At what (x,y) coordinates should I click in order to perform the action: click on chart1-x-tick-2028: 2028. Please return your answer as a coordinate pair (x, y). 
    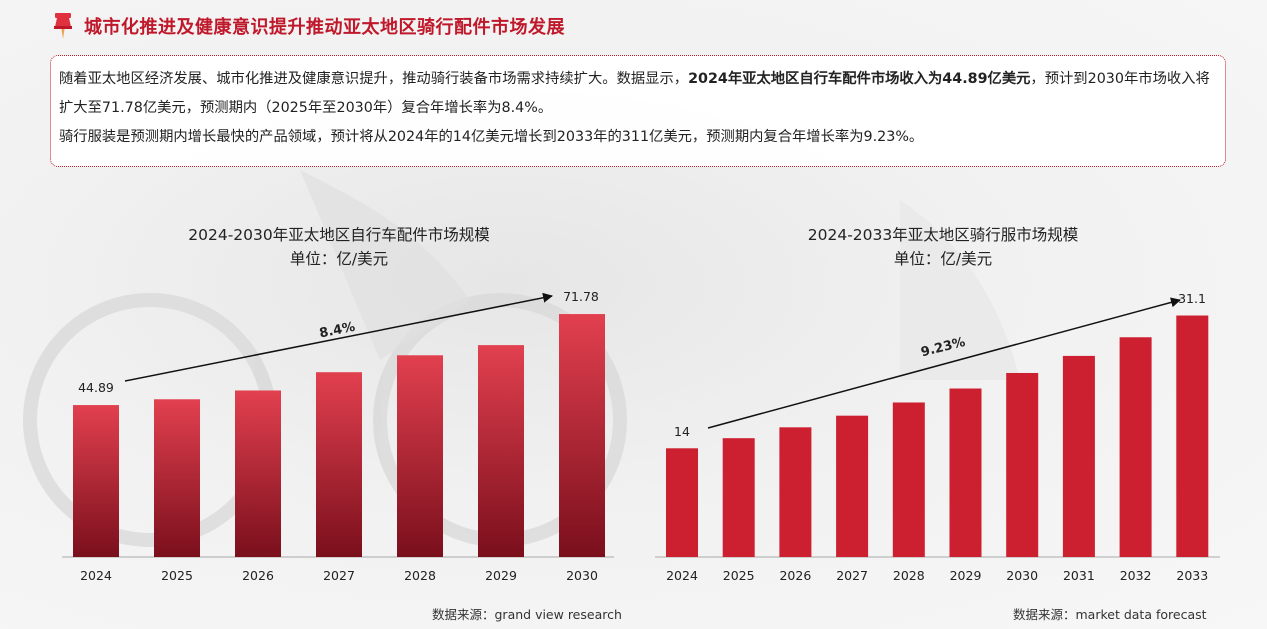
    Looking at the image, I should click on (420, 575).